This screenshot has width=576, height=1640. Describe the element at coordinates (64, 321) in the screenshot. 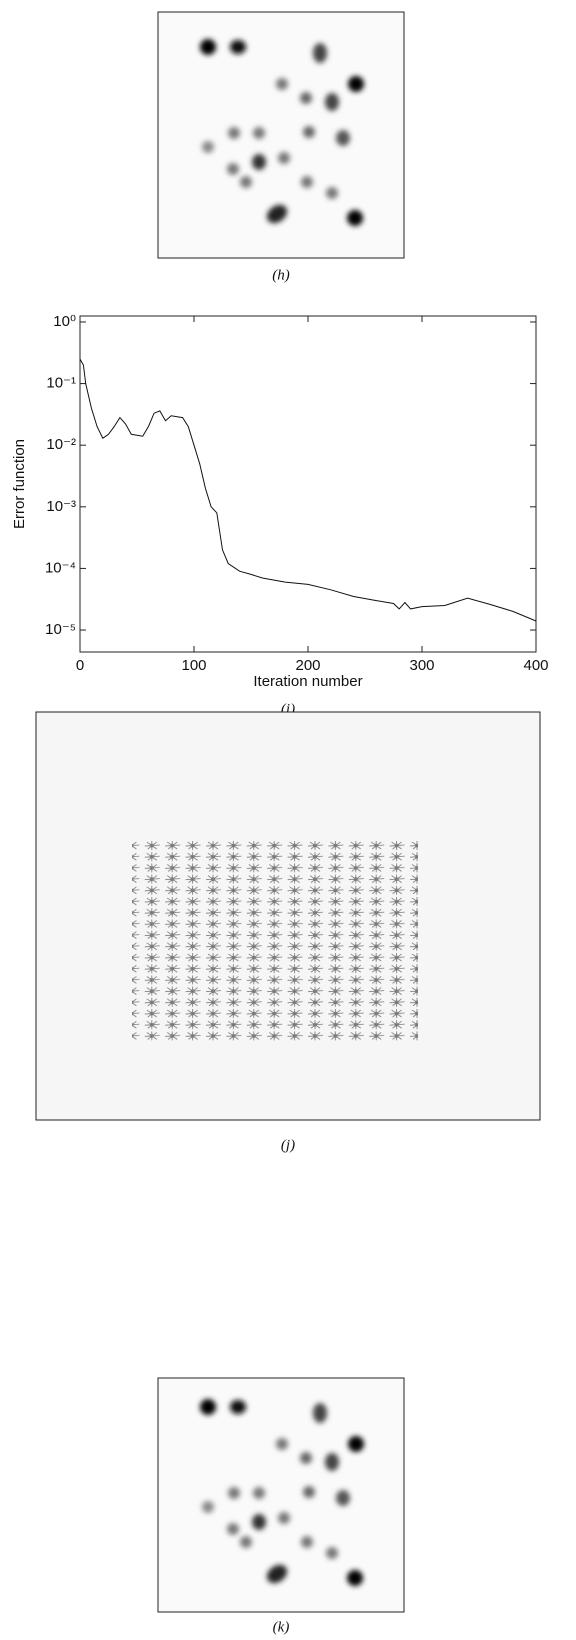

I see `y-tick-label: 10⁰` at that location.